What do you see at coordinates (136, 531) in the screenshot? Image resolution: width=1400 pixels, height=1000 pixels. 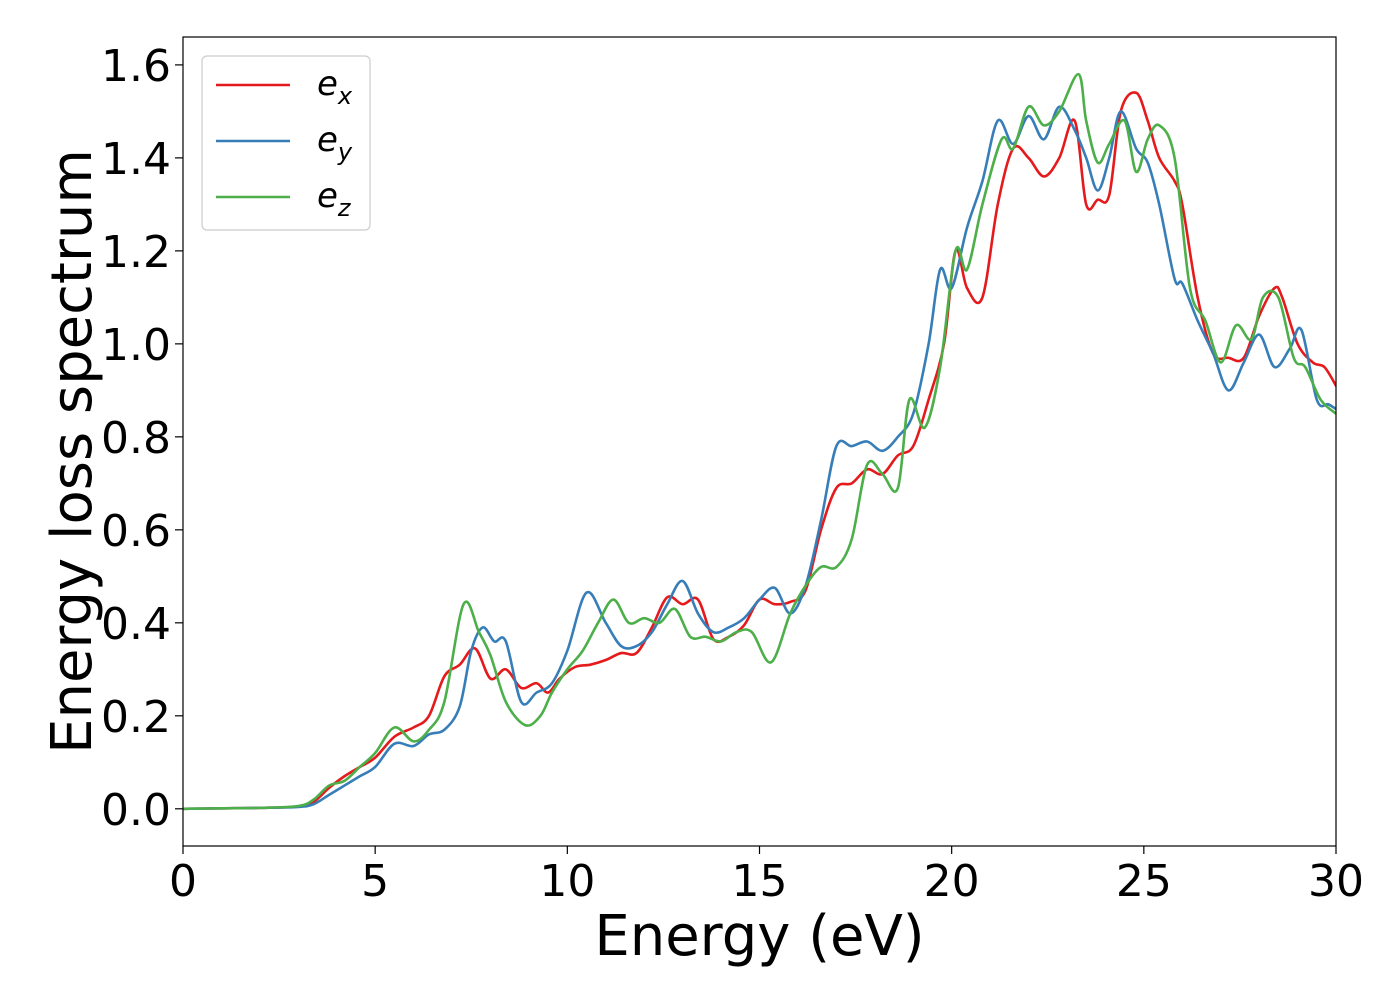 I see `y-tick-label: 0.6` at bounding box center [136, 531].